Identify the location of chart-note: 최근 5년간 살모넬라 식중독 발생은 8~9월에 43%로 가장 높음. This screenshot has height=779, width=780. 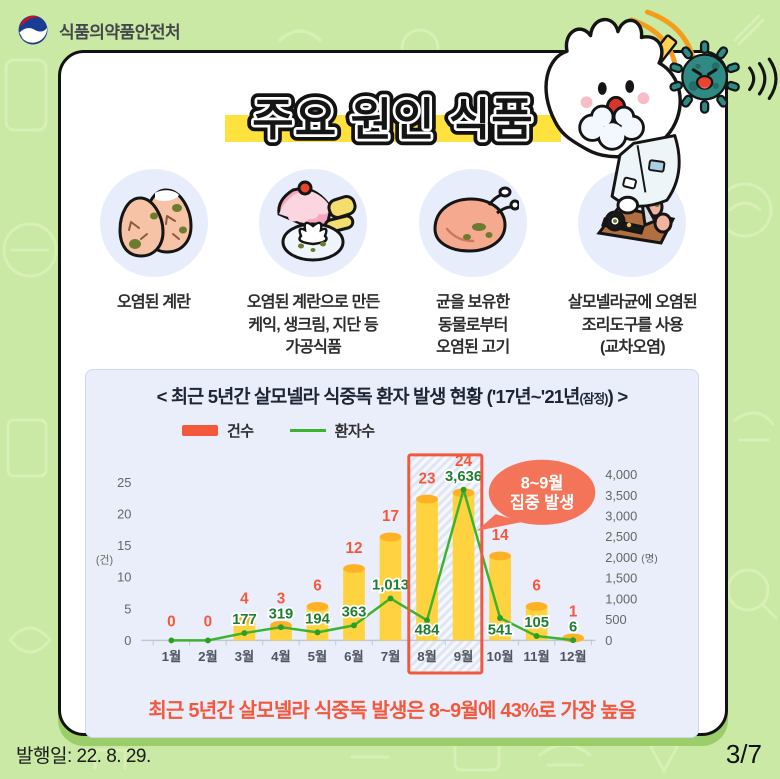
(392, 710).